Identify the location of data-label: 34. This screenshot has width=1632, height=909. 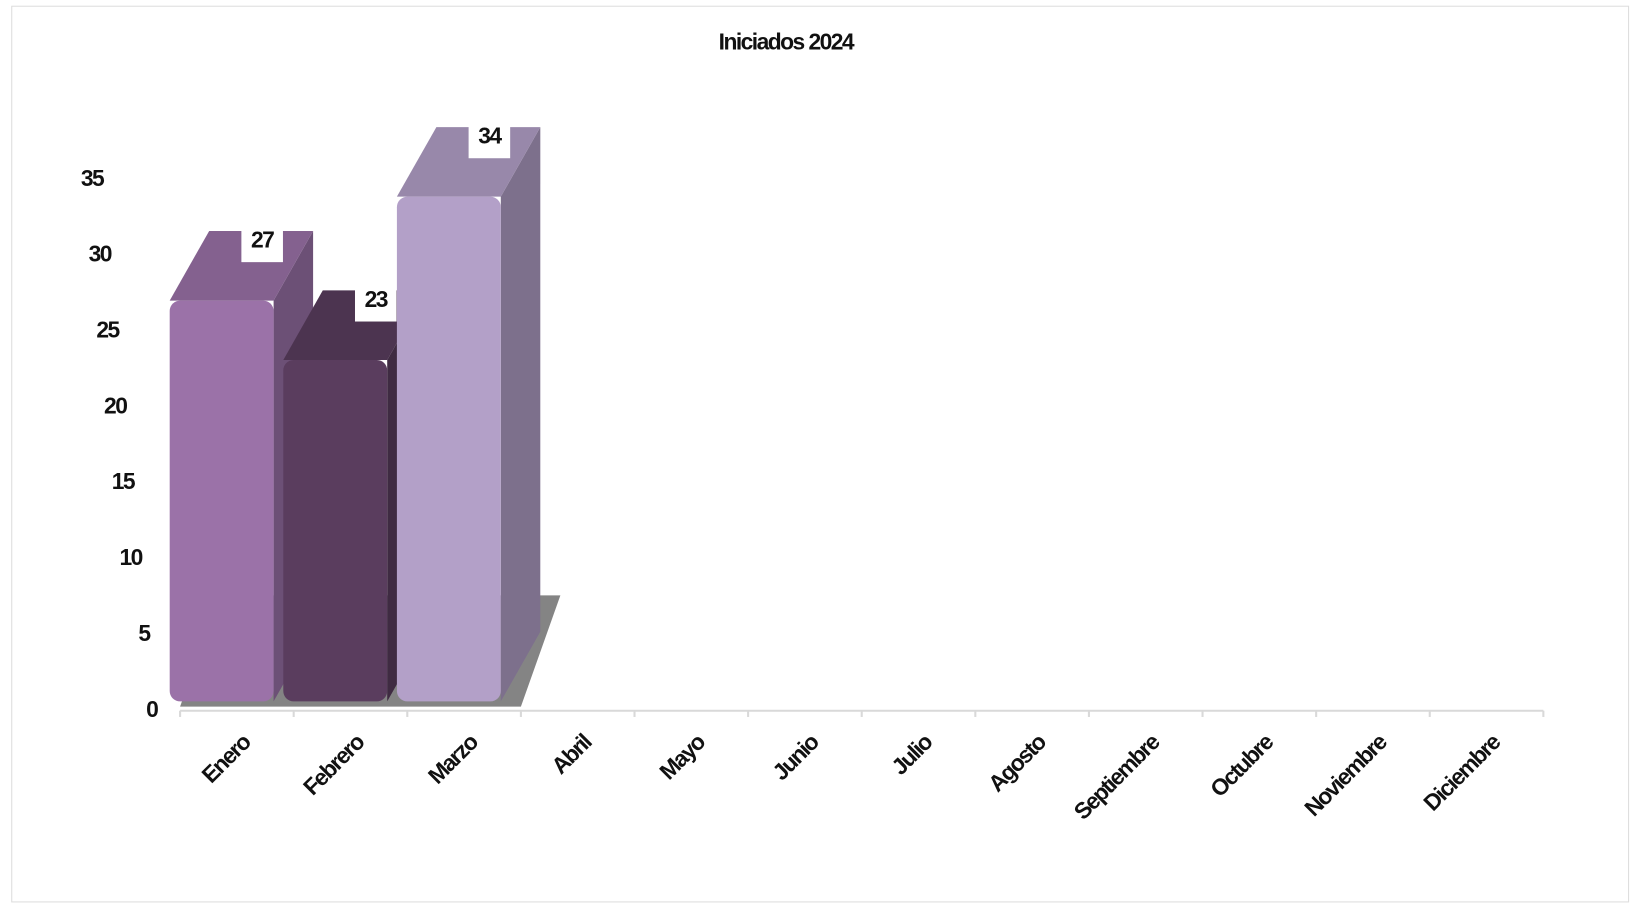
(490, 135).